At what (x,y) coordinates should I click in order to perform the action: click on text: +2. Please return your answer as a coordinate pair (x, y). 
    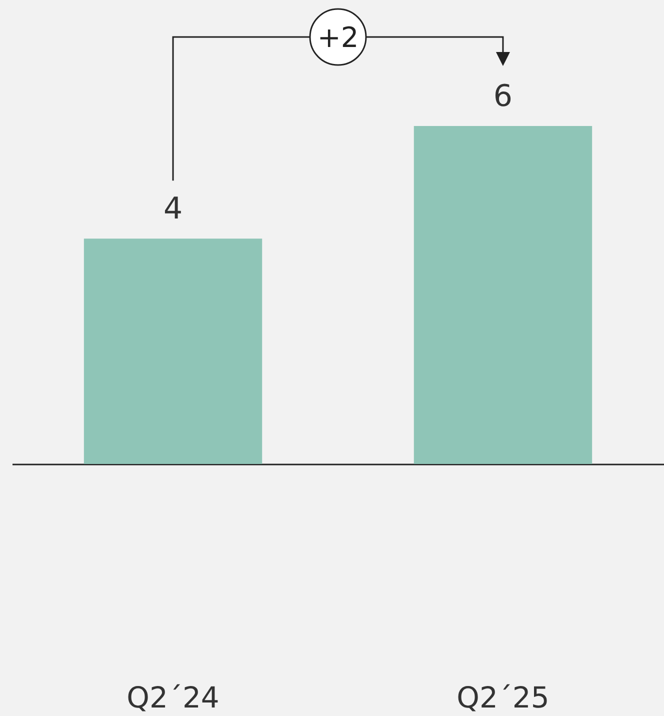
    Looking at the image, I should click on (338, 37).